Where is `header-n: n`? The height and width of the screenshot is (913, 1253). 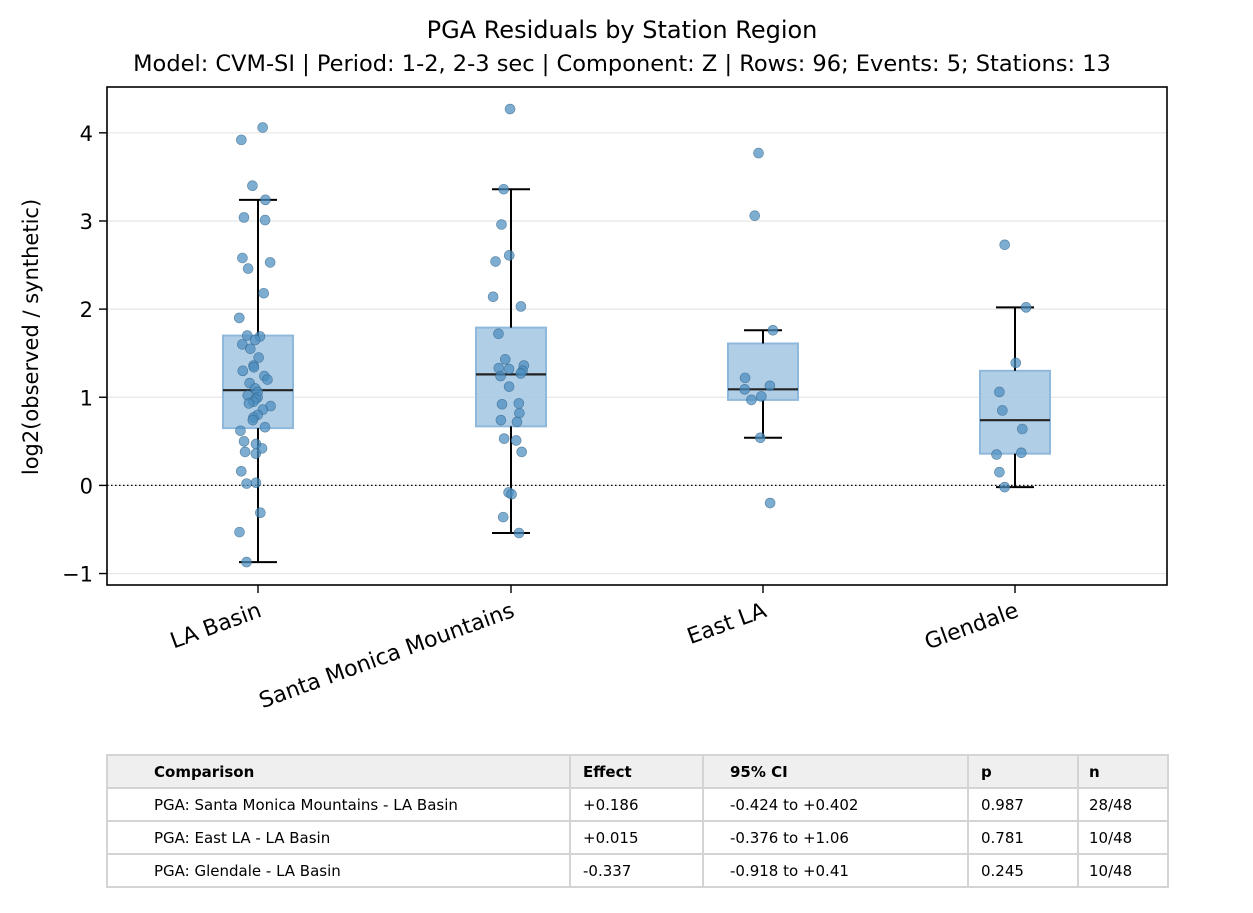 header-n: n is located at coordinates (1123, 771).